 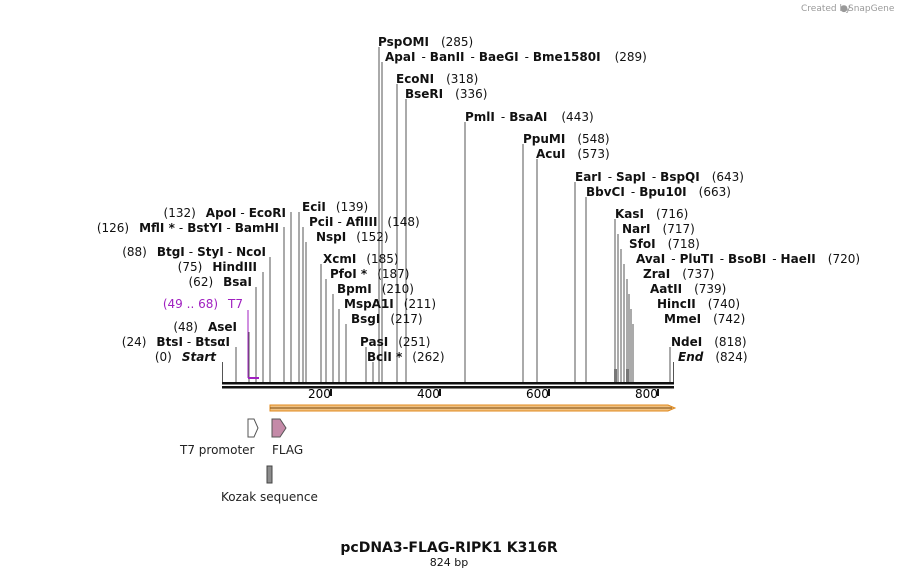 I want to click on label-xcmi: XcmI (185), so click(x=361, y=259).